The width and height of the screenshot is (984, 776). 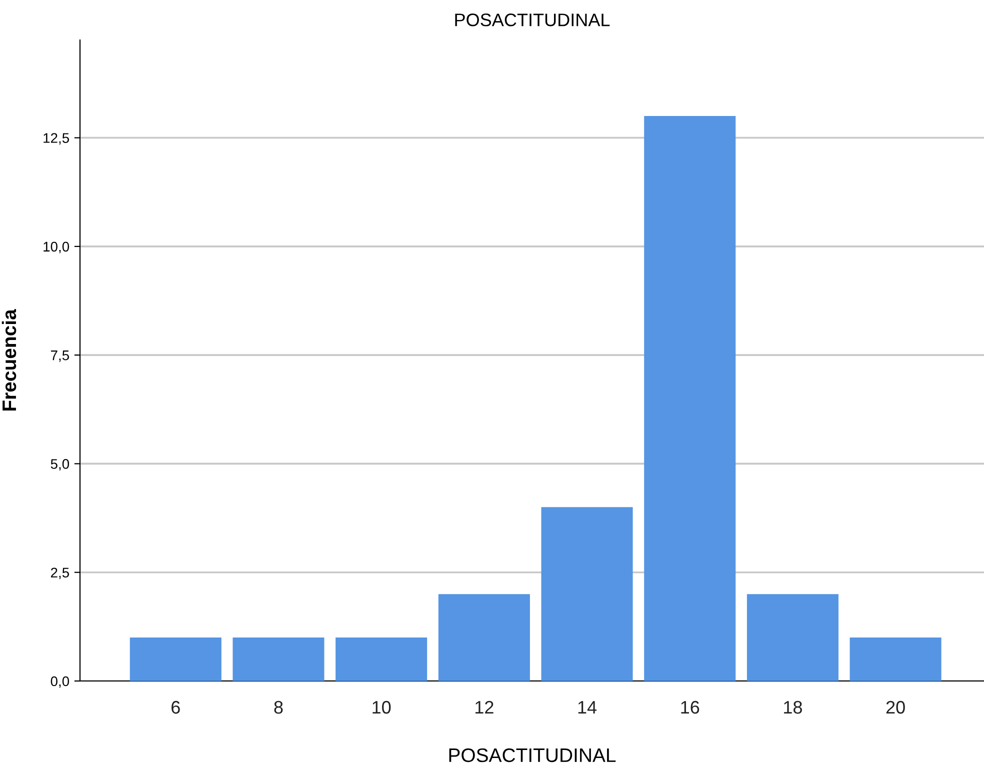 What do you see at coordinates (9, 360) in the screenshot?
I see `y-axis-title: Frecuencia` at bounding box center [9, 360].